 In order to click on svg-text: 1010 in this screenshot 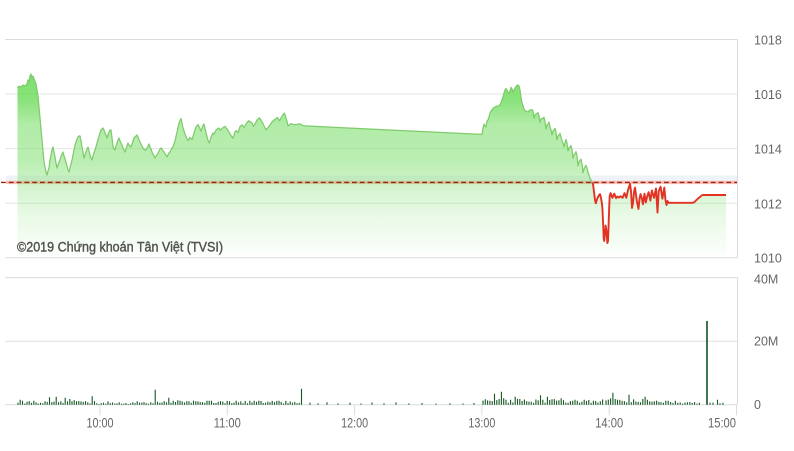, I will do `click(768, 259)`.